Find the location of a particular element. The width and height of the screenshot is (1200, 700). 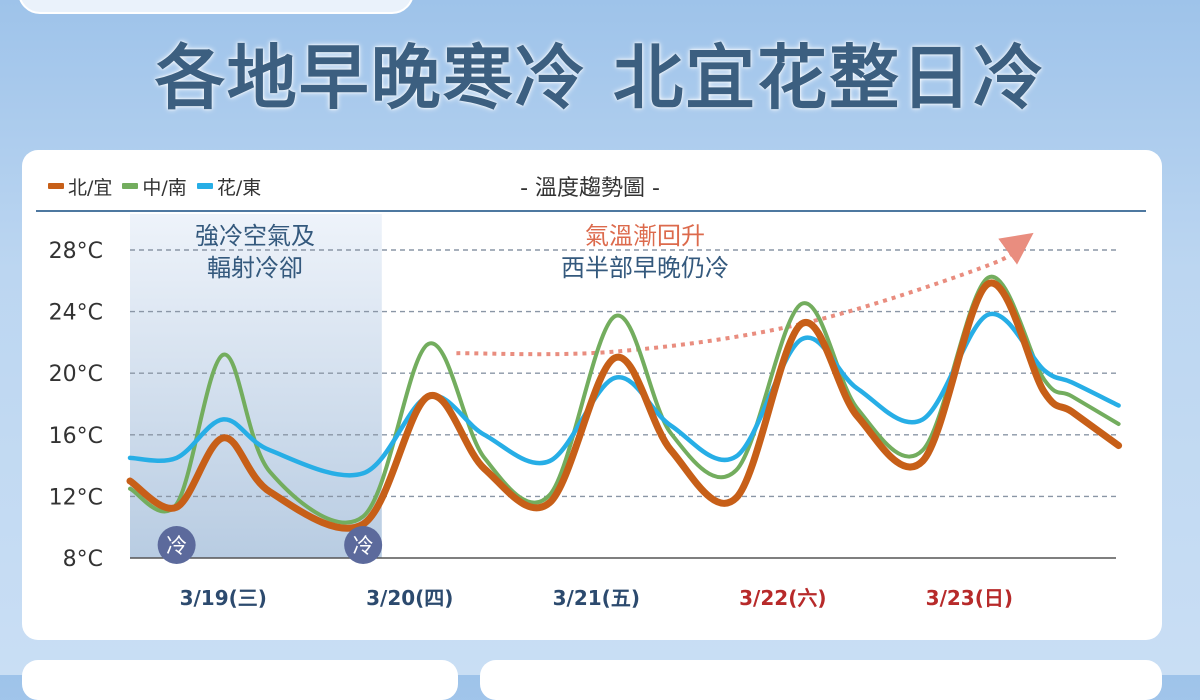

y-tick-label: 24°C is located at coordinates (76, 313).